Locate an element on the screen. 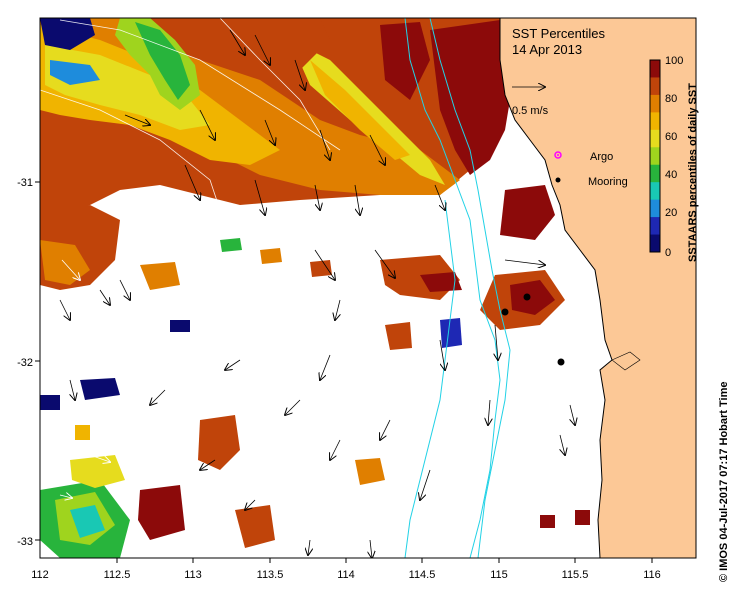 The height and width of the screenshot is (592, 739). x-tick-113: 113 is located at coordinates (193, 575).